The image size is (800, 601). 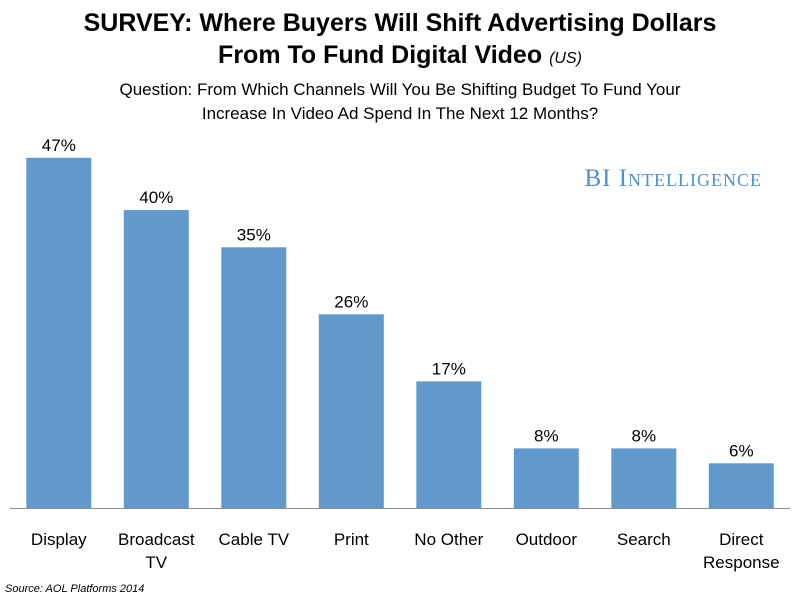 What do you see at coordinates (75, 589) in the screenshot?
I see `source-note: Source: AOL Platforms 2014` at bounding box center [75, 589].